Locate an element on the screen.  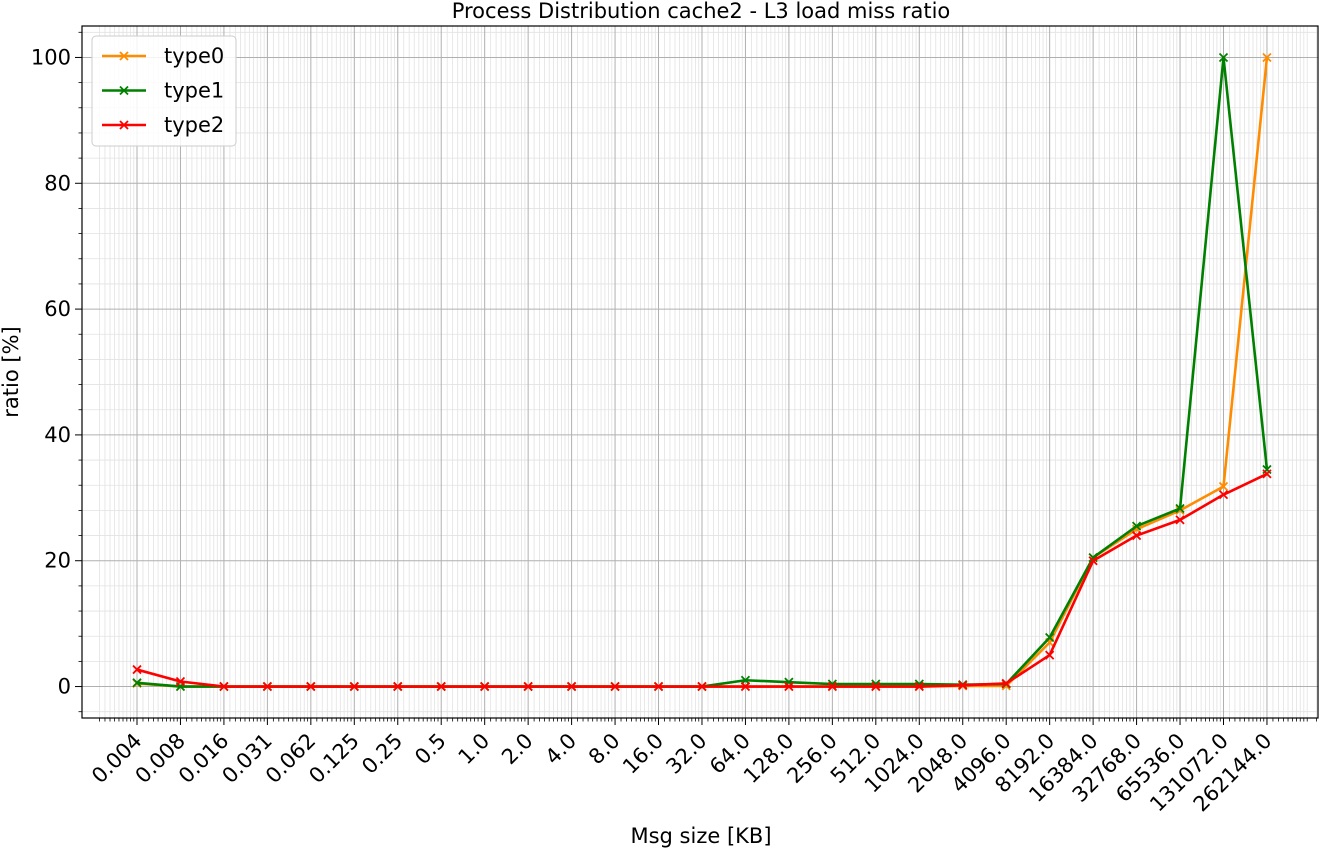
y-tick-label: 100 is located at coordinates (51, 57).